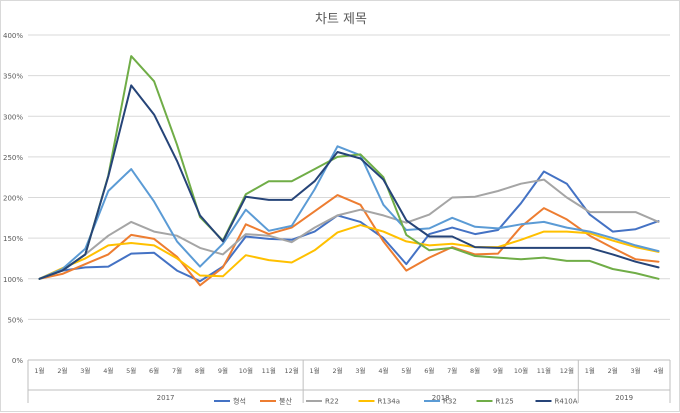 The image size is (680, 413). Describe the element at coordinates (450, 402) in the screenshot. I see `legend-label: R32` at that location.